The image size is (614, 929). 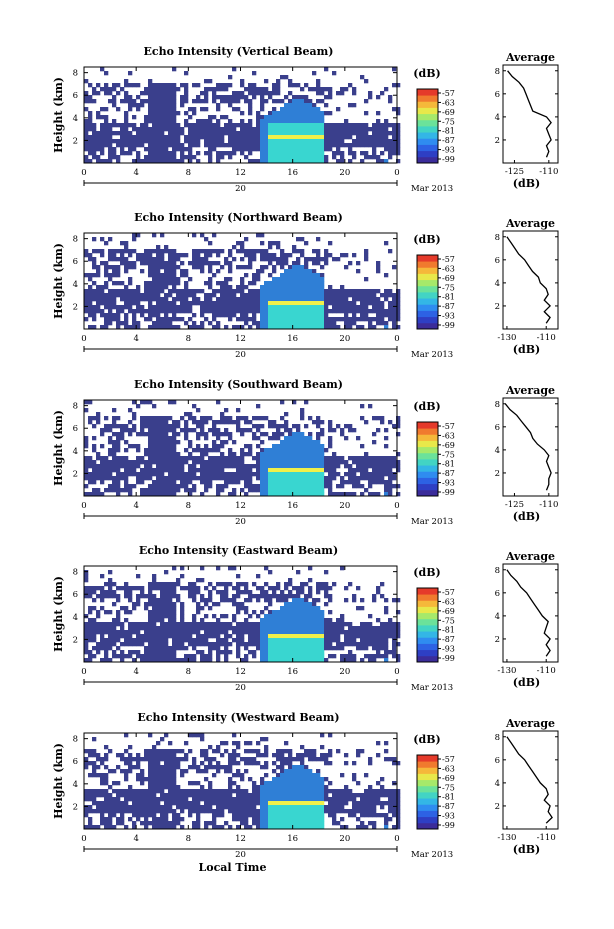 I want to click on profile-y-tick-label: 4, so click(x=497, y=118).